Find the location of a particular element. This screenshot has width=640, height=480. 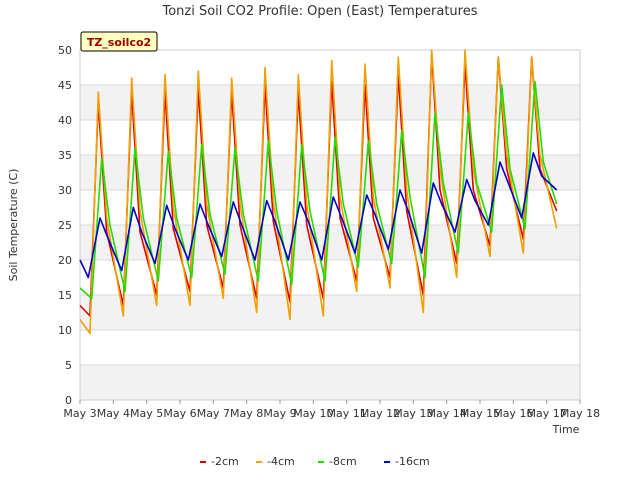

x-tick-label: May 17 is located at coordinates (547, 413).